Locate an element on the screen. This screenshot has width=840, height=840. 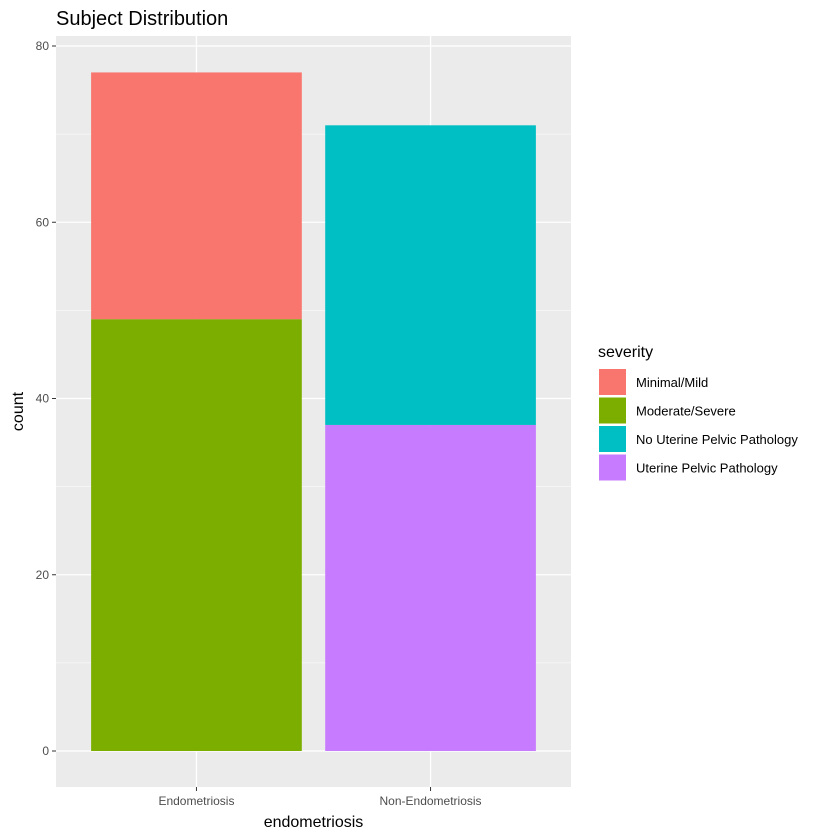
chart-title: Subject Distribution is located at coordinates (142, 19).